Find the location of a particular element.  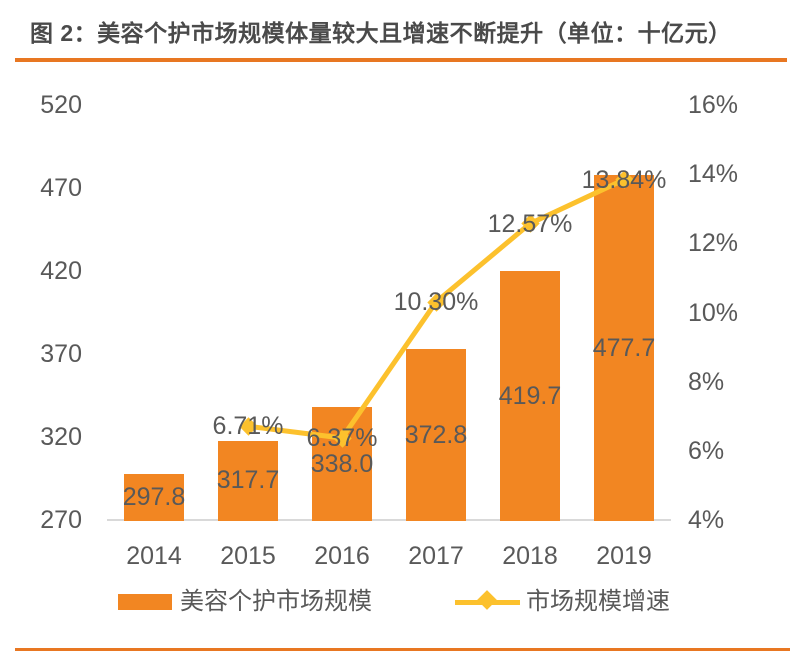

bar-series-legend-label: 美容个护市场规模 is located at coordinates (276, 601).